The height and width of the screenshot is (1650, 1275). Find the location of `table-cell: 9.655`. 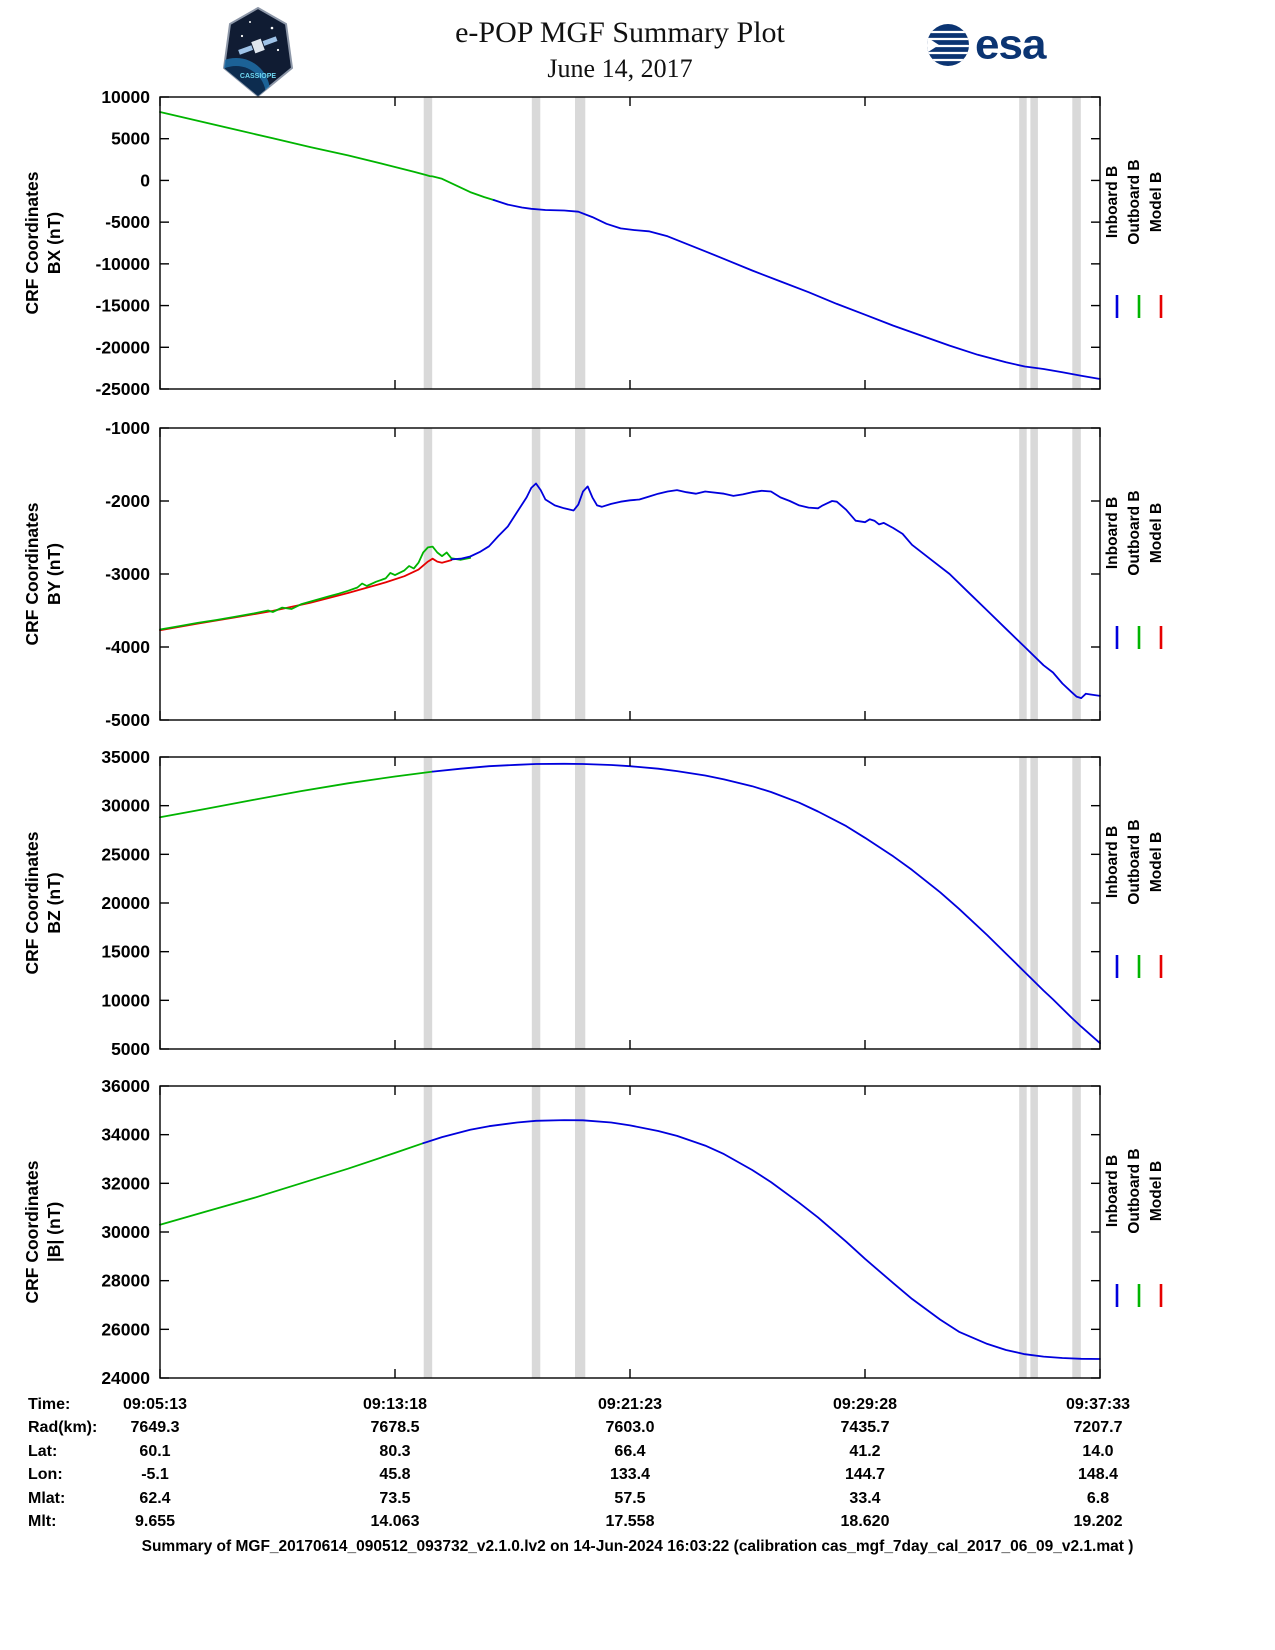

table-cell: 9.655 is located at coordinates (155, 1521).